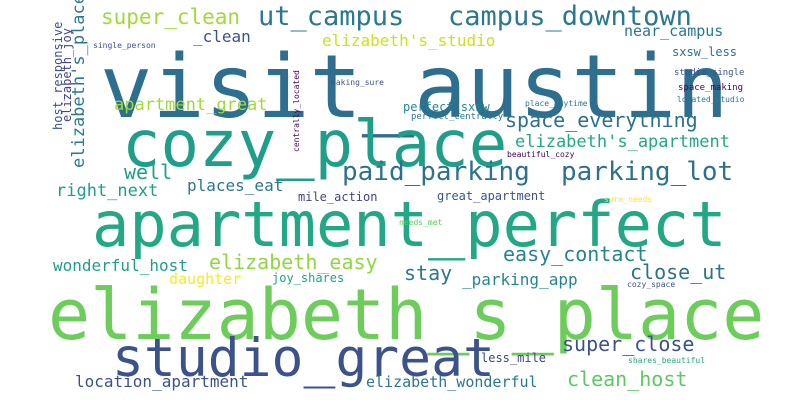 The height and width of the screenshot is (400, 800). What do you see at coordinates (674, 31) in the screenshot?
I see `word-near-campus: near_campus` at bounding box center [674, 31].